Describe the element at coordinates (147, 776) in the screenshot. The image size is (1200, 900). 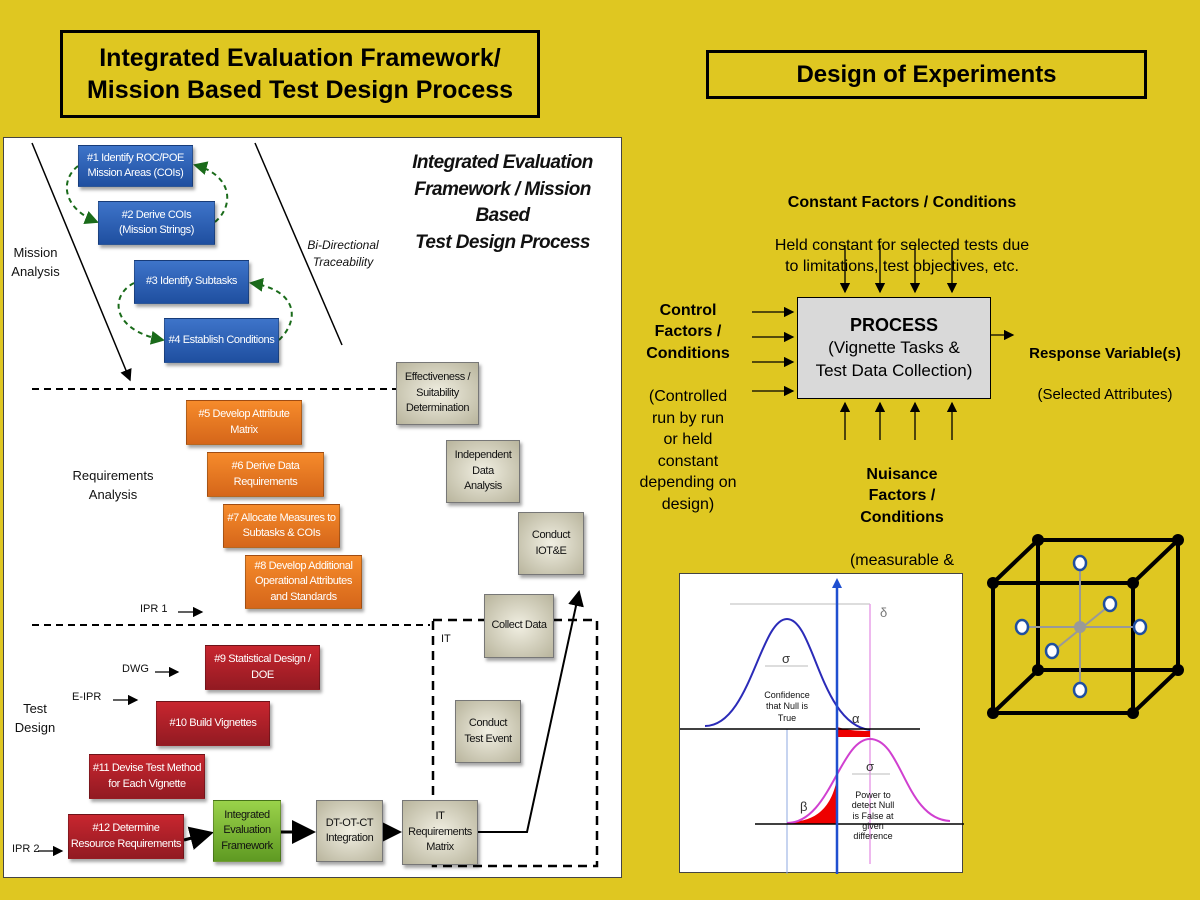
I see `step-11-box: #11 Devise Test Method for Each Vignette` at that location.